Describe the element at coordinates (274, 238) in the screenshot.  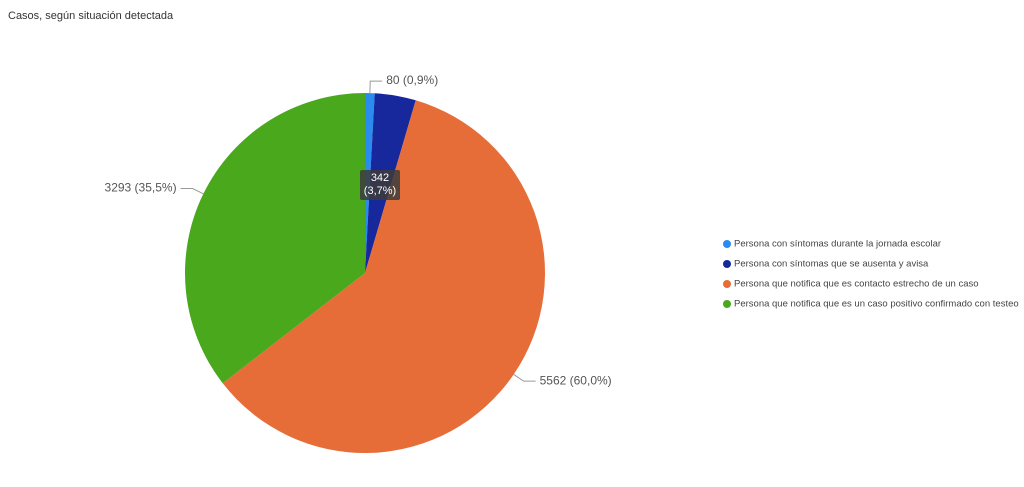
I see `pie-slice` at that location.